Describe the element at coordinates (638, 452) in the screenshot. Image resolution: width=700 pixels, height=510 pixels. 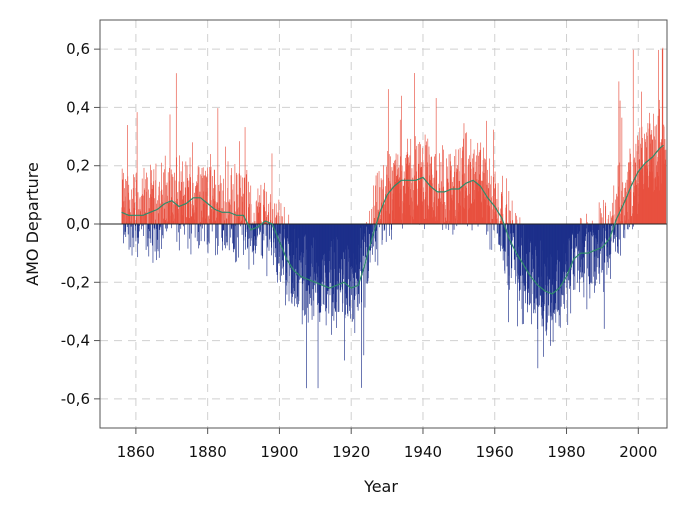
I see `x-tick-label: 2000` at that location.